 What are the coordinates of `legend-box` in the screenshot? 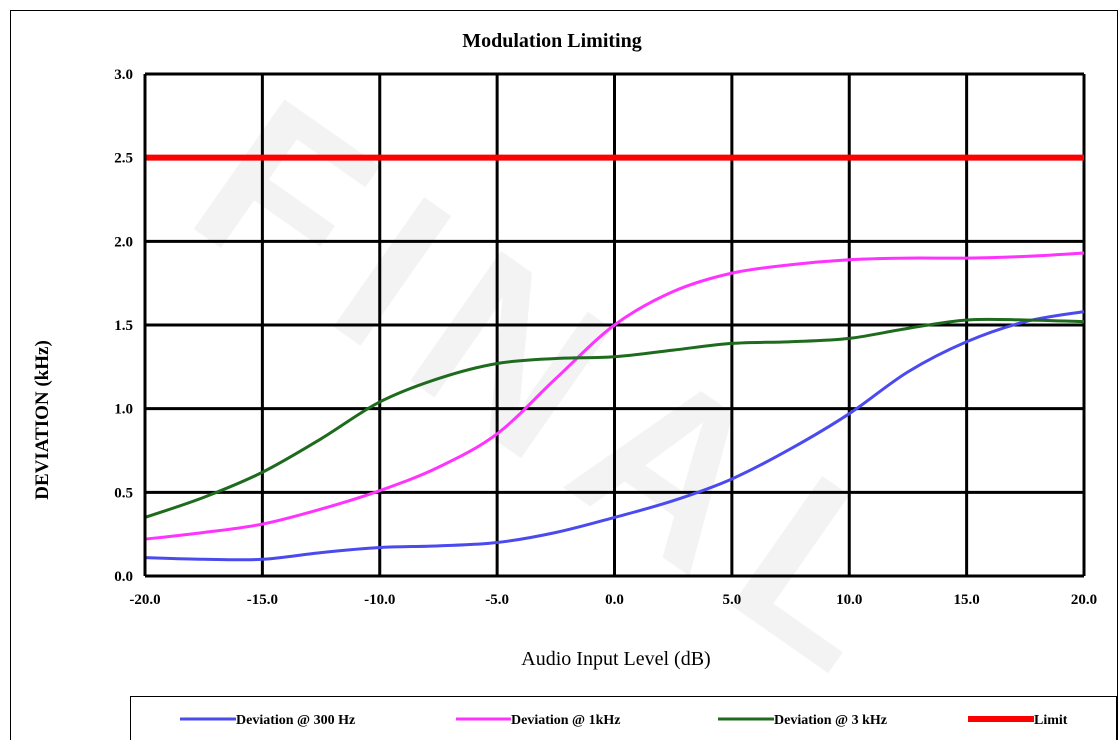 It's located at (623, 718).